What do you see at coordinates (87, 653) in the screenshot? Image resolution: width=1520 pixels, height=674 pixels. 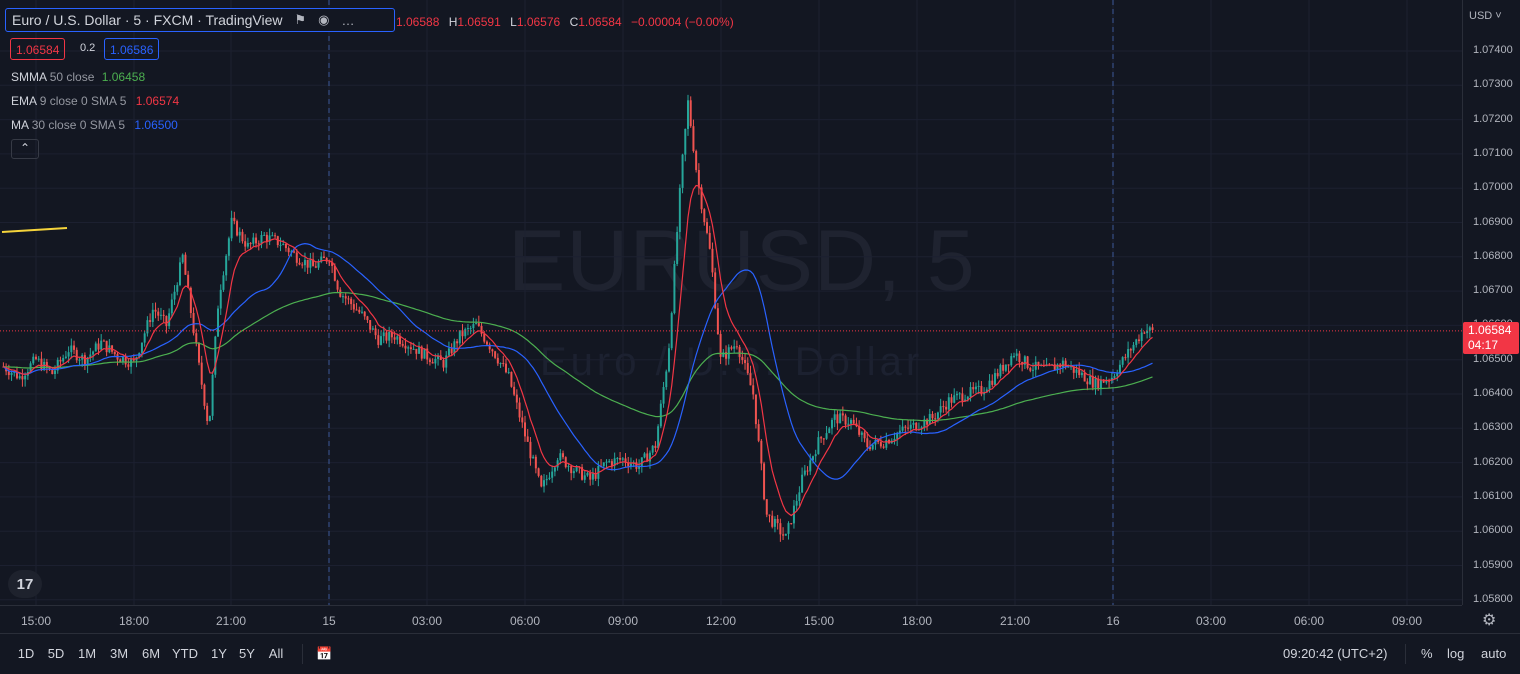 I see `range-button-1m: 1M` at bounding box center [87, 653].